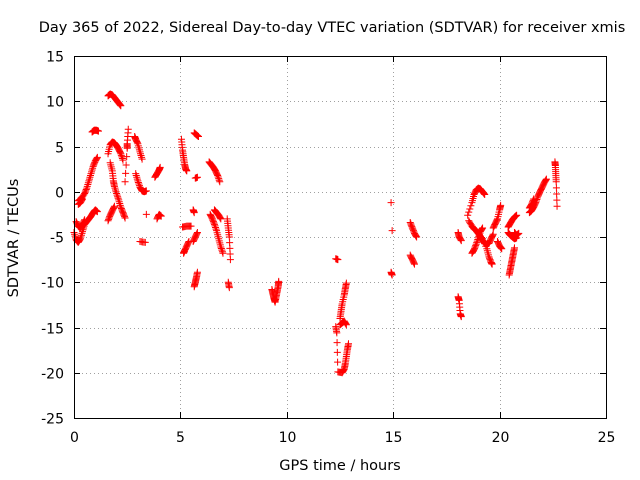  What do you see at coordinates (501, 438) in the screenshot?
I see `x-tick-label: 20` at bounding box center [501, 438].